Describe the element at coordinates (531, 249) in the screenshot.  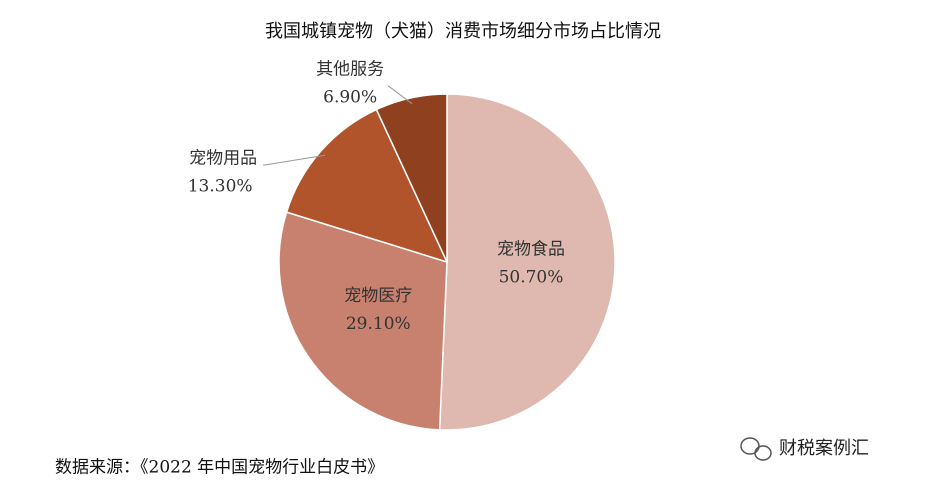
I see `slice-label: 宠物食品` at that location.